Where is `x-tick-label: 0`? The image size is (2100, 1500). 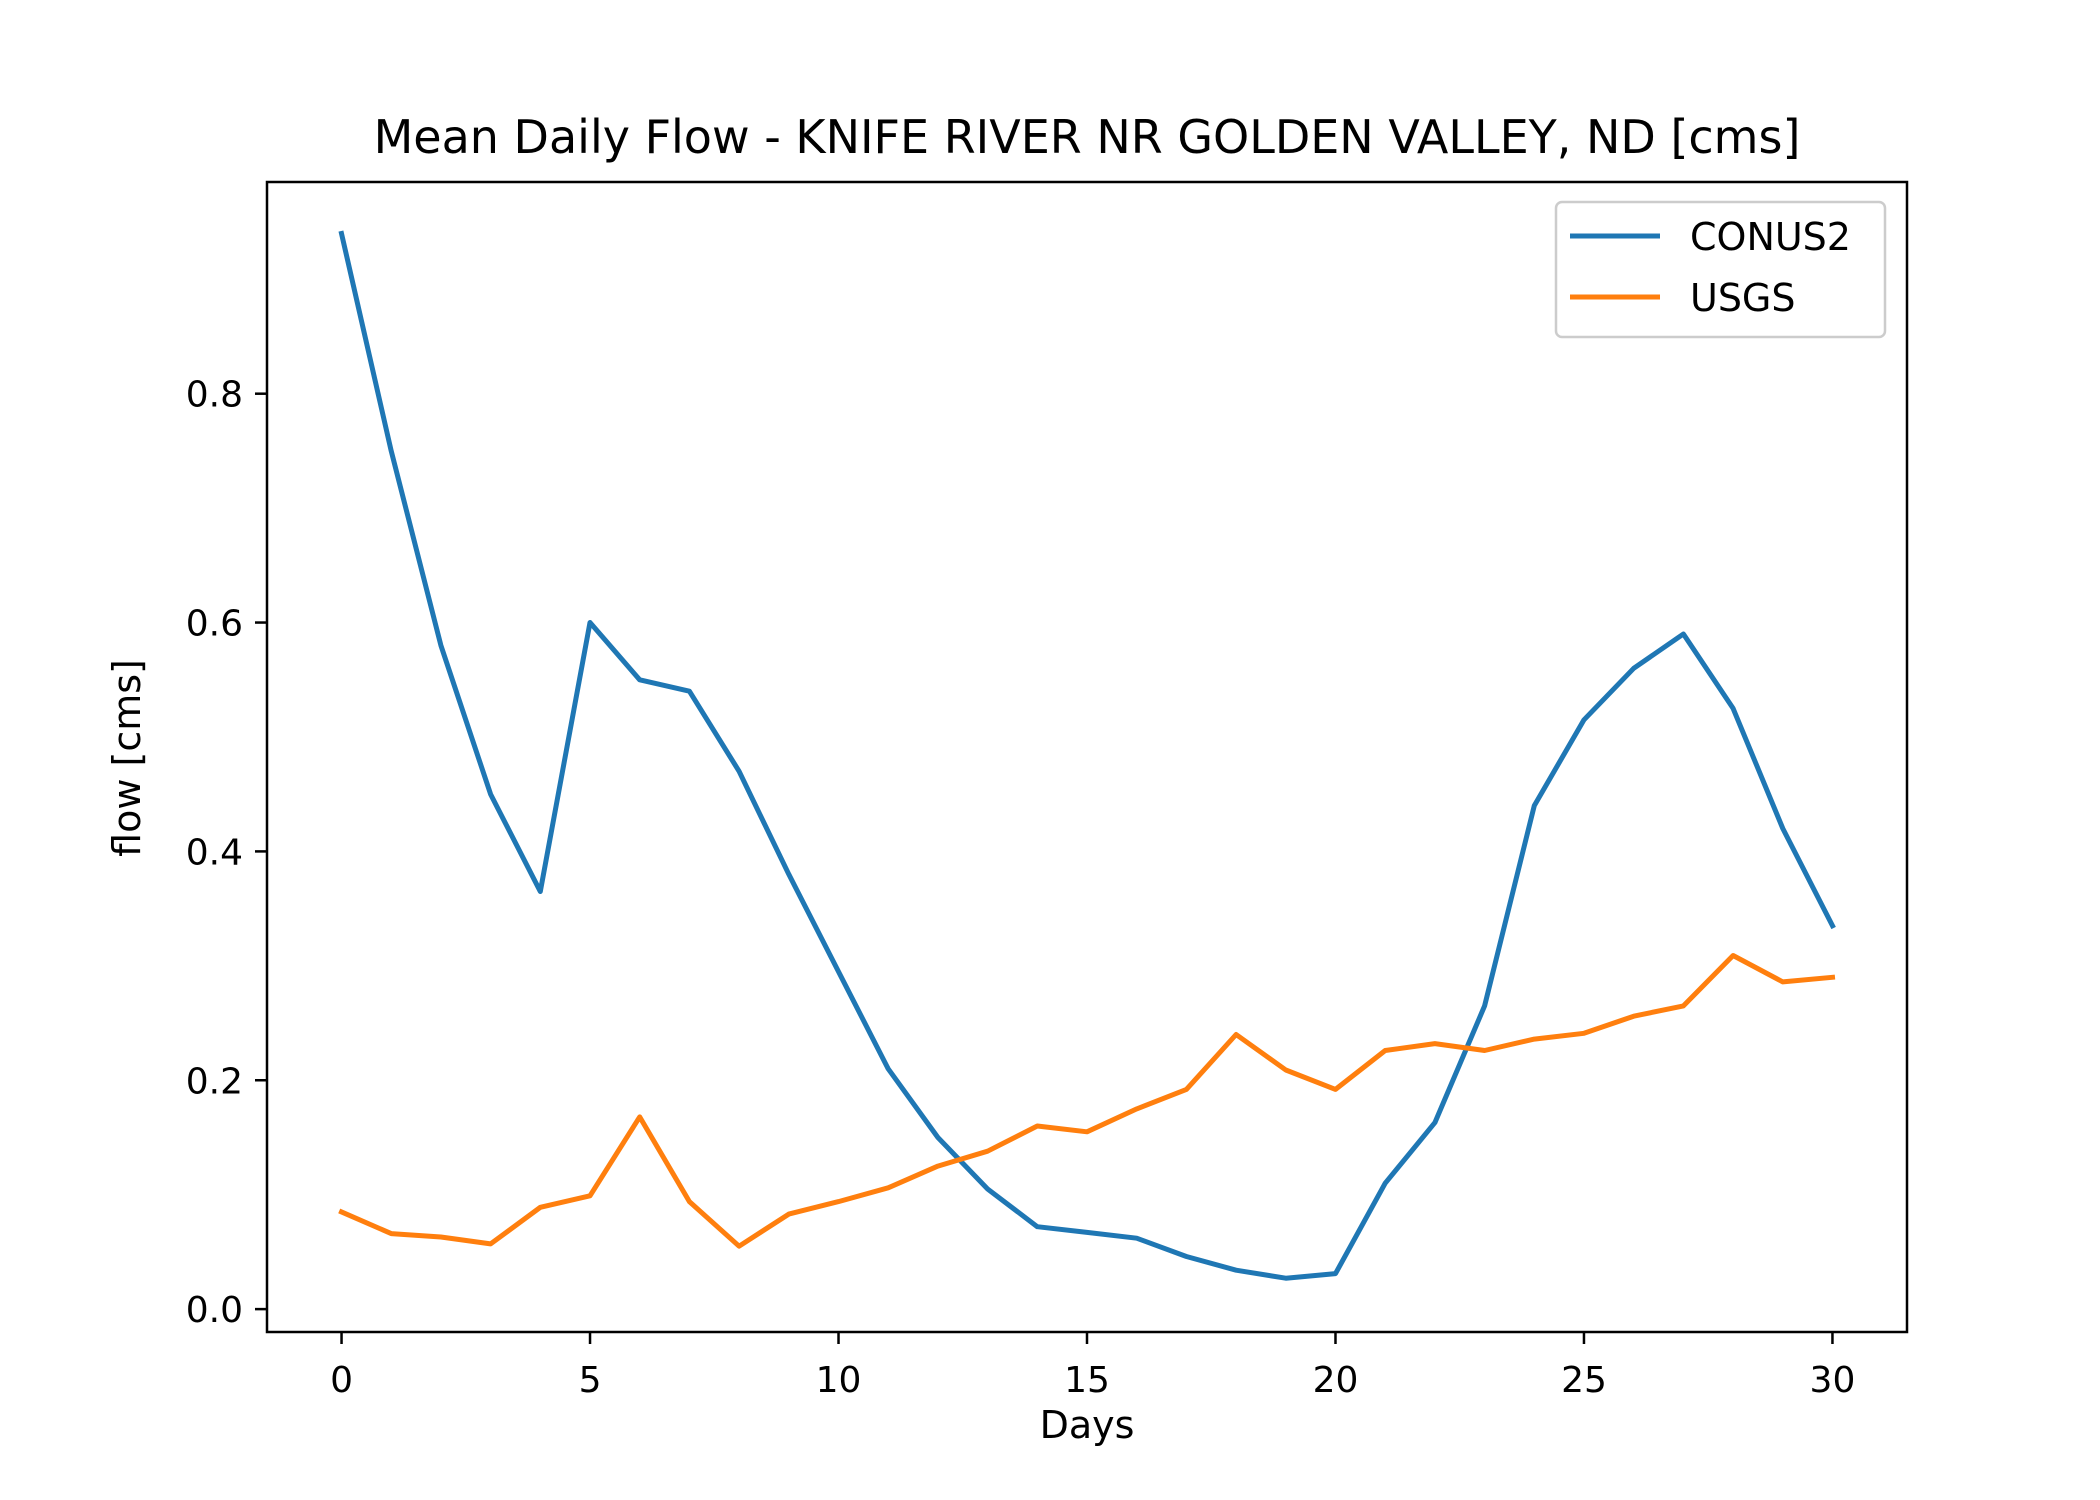 x-tick-label: 0 is located at coordinates (341, 1380).